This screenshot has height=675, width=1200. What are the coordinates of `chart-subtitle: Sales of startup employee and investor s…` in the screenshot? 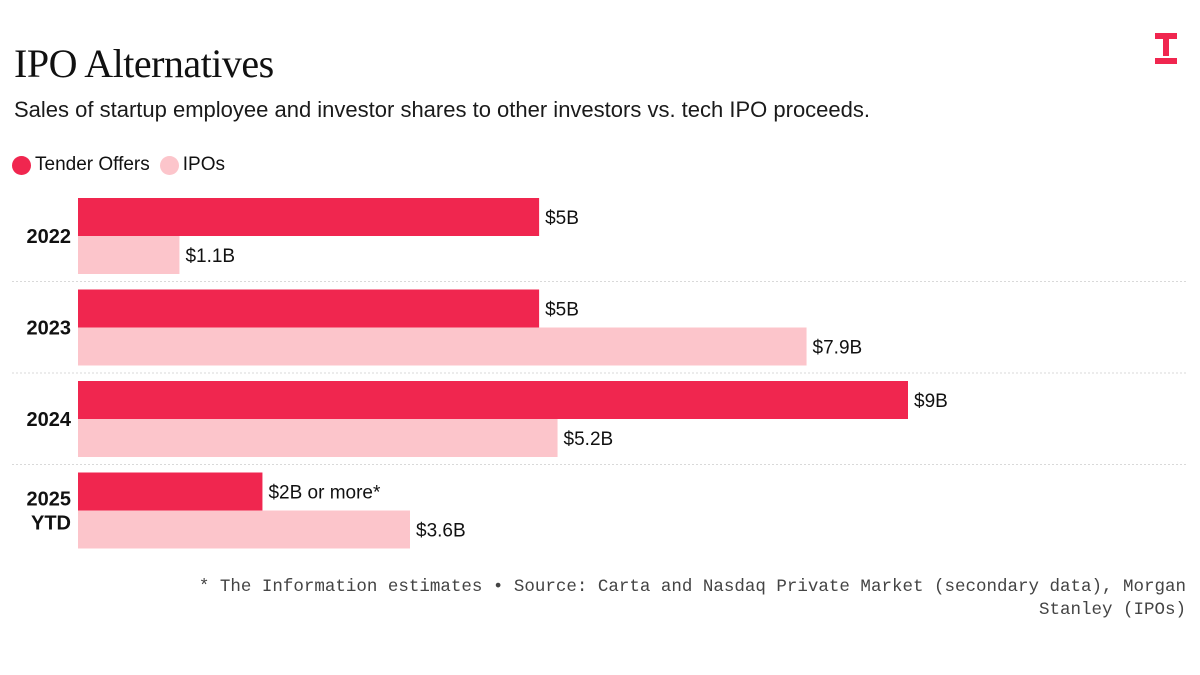 It's located at (442, 109).